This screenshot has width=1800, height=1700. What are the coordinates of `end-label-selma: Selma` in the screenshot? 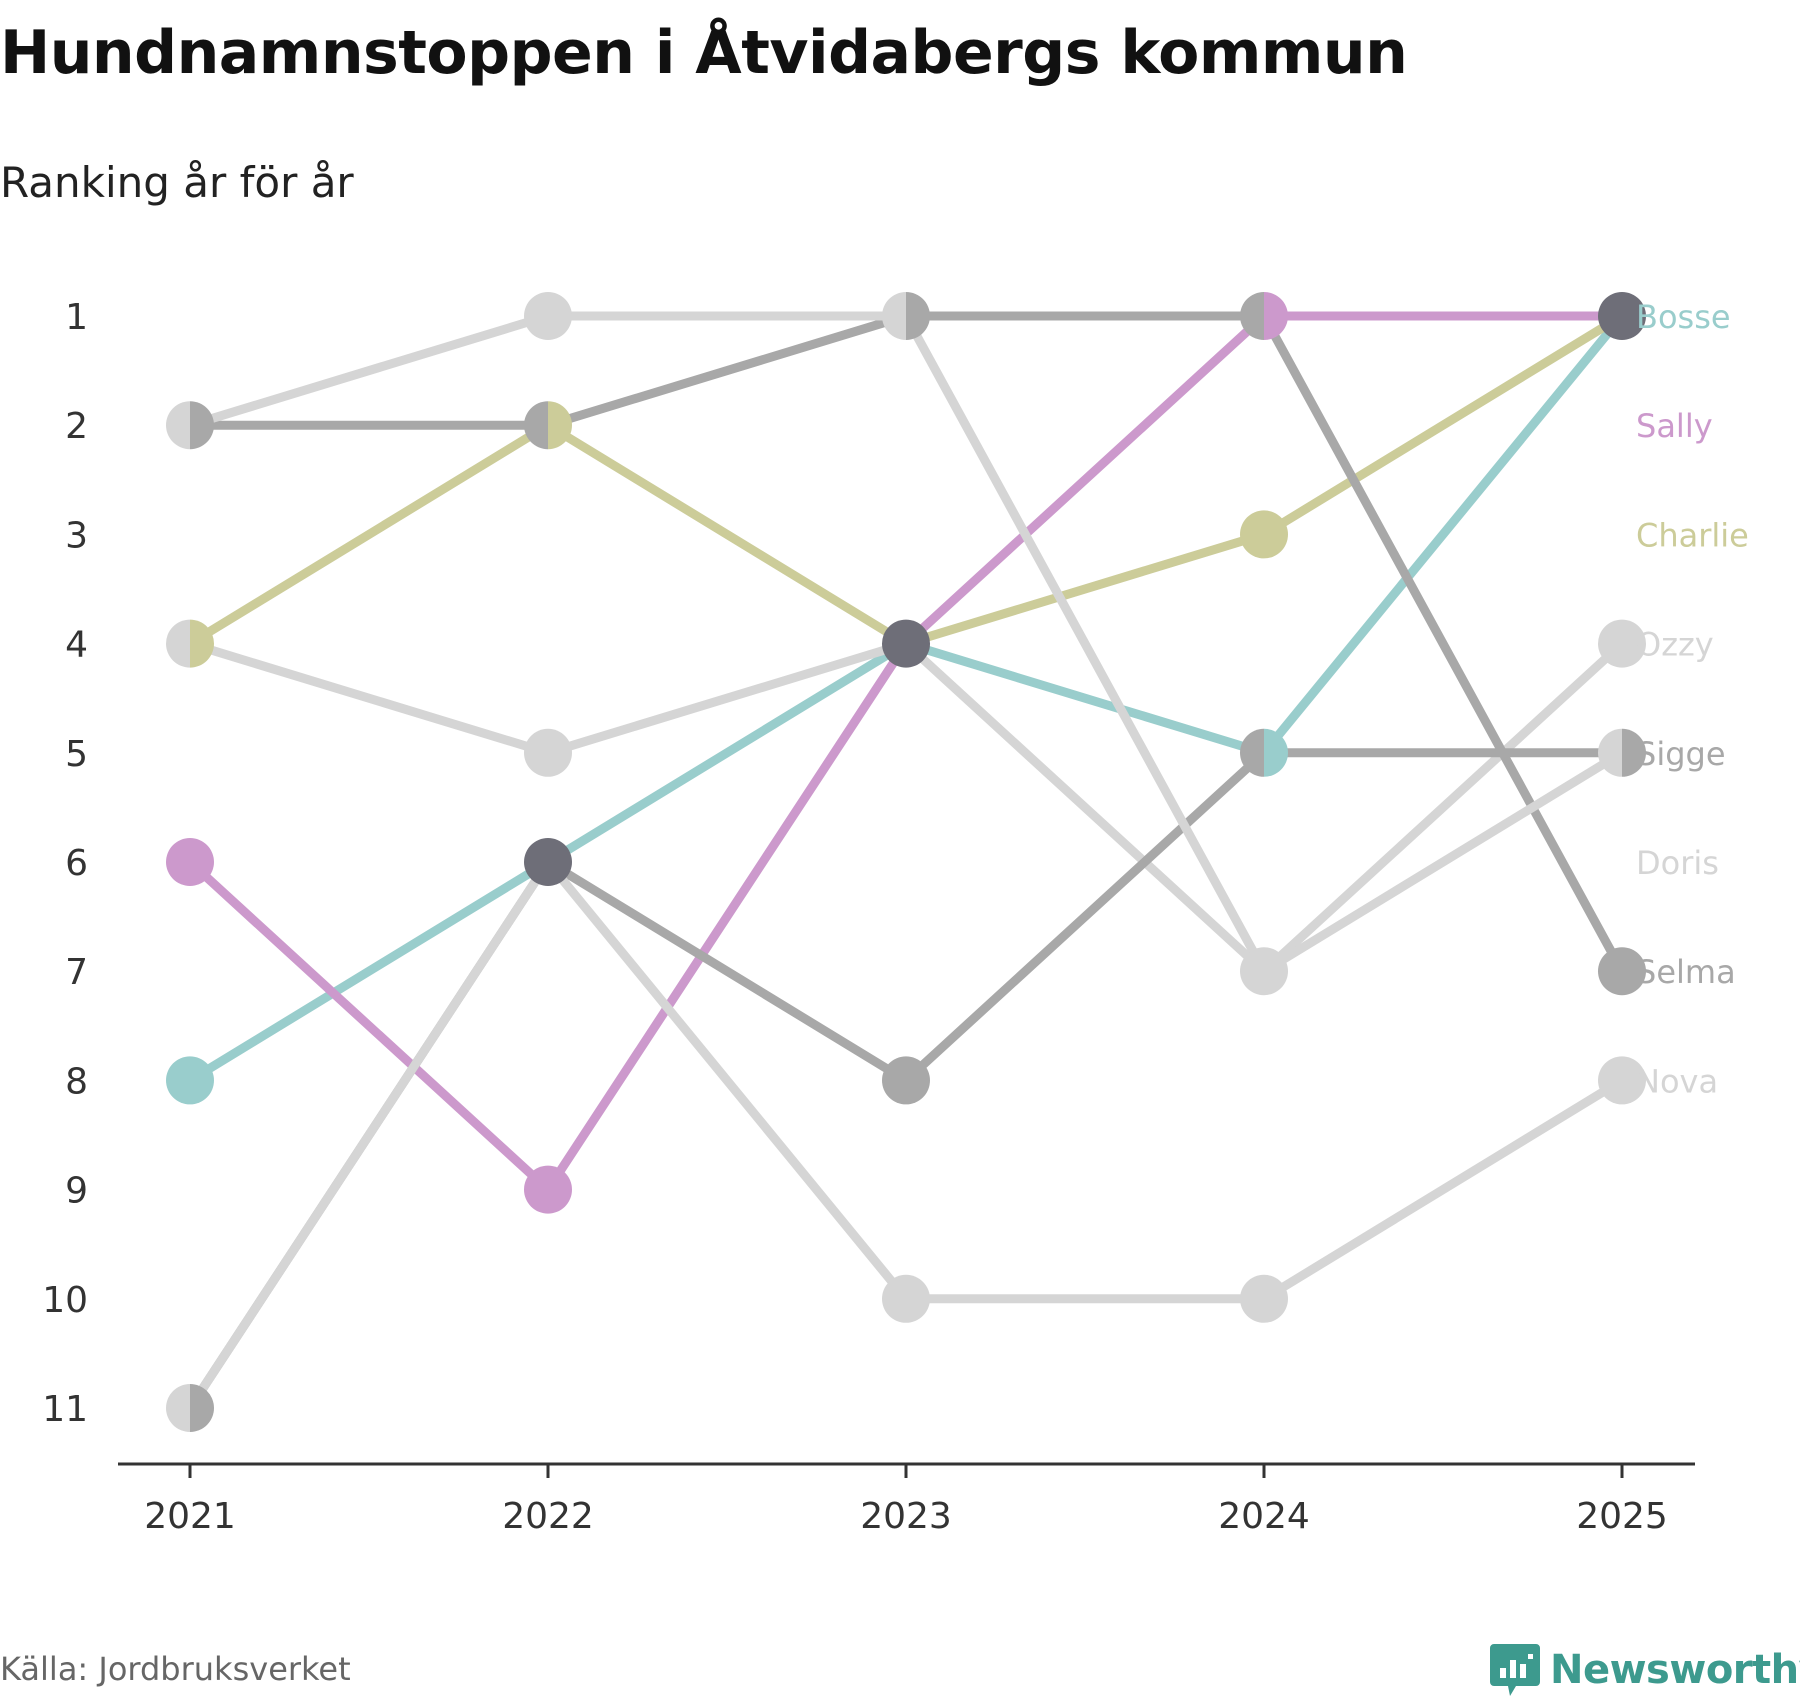 It's located at (1686, 972).